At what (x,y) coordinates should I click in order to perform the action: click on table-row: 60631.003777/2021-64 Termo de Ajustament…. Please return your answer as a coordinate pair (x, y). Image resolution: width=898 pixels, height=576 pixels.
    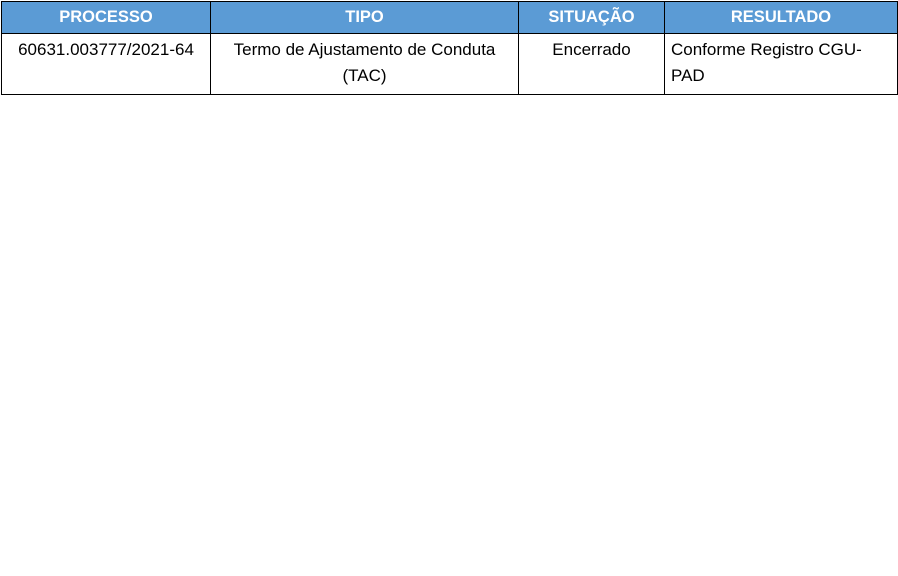
    Looking at the image, I should click on (449, 64).